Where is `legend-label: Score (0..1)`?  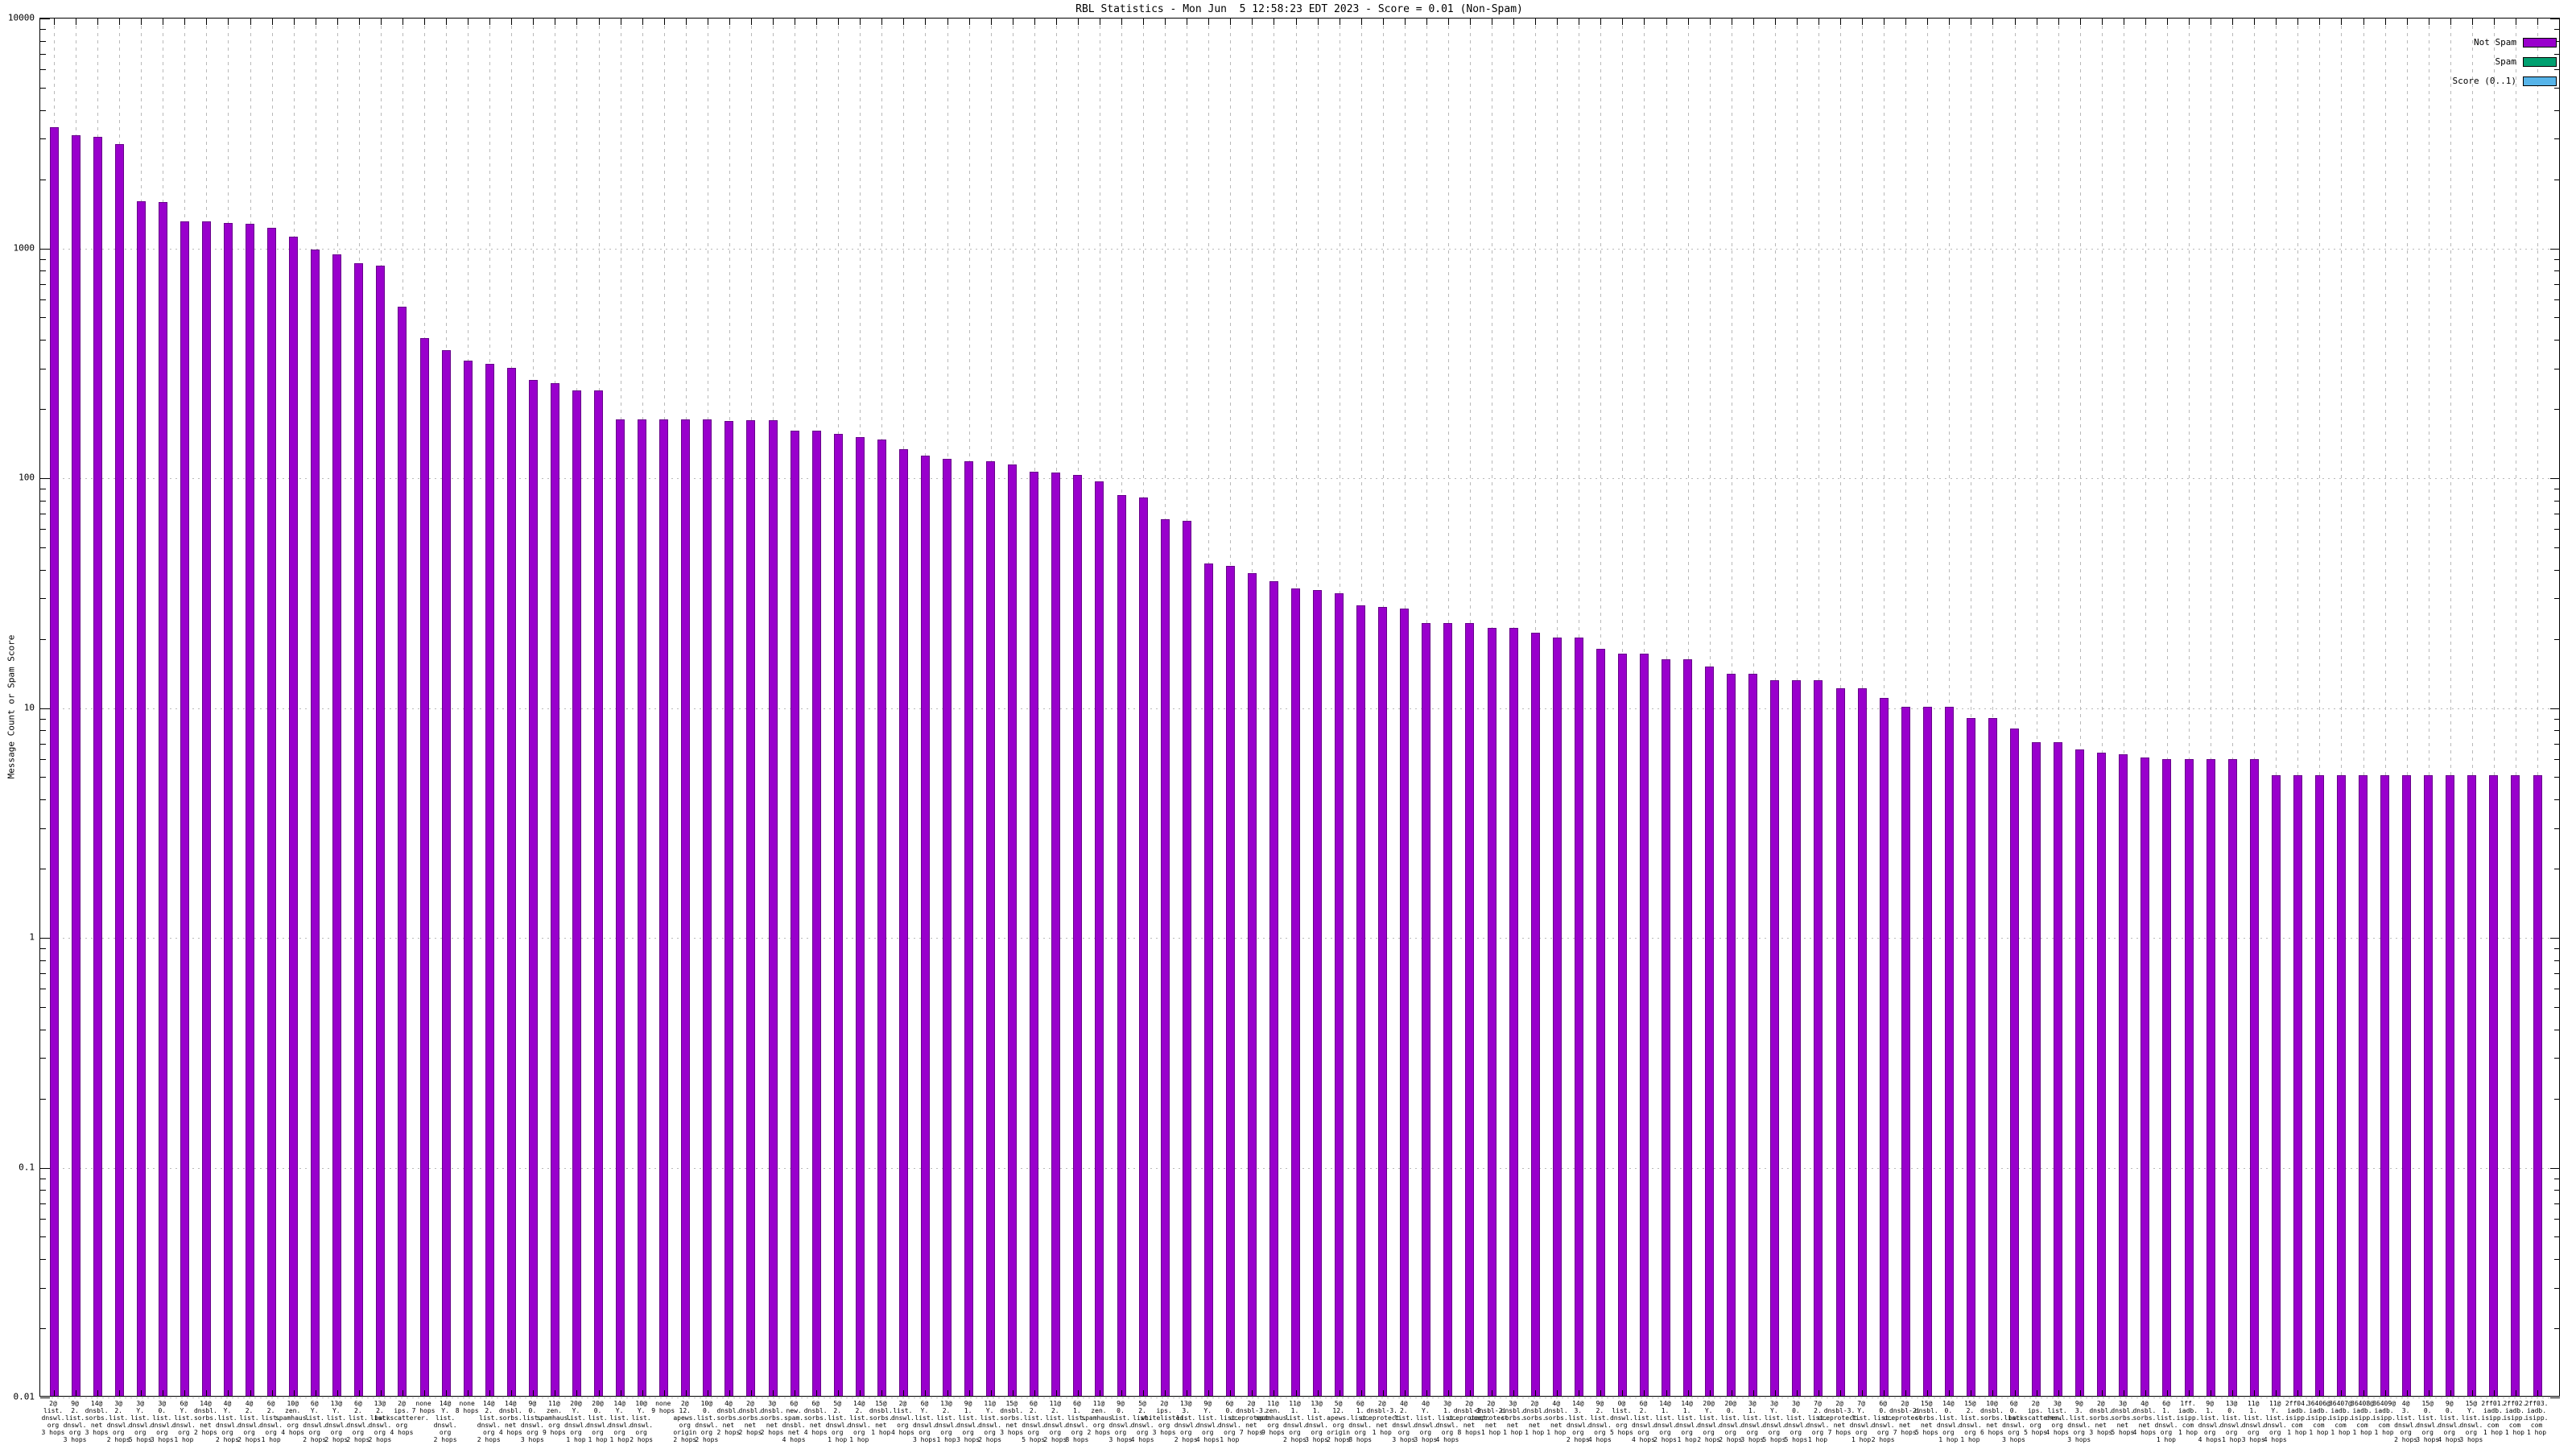
legend-label: Score (0..1) is located at coordinates (2484, 81).